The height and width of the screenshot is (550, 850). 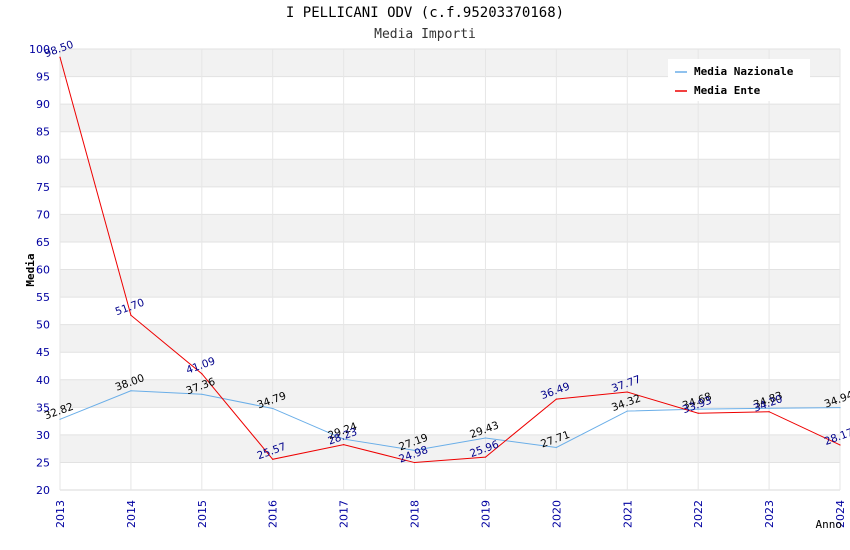 What do you see at coordinates (131, 514) in the screenshot?
I see `x-tick-label: 2014` at bounding box center [131, 514].